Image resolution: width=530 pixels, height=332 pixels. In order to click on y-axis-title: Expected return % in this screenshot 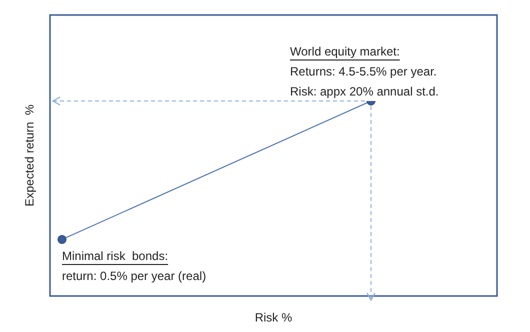, I will do `click(29, 155)`.